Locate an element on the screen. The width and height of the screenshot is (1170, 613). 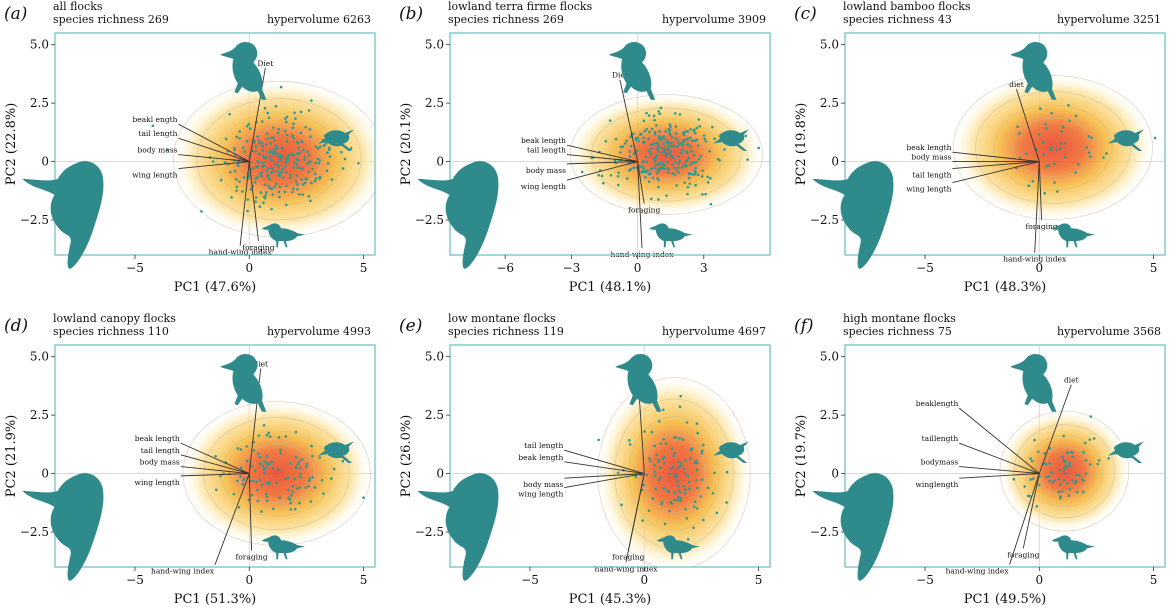
plot-area-b is located at coordinates (610, 144).